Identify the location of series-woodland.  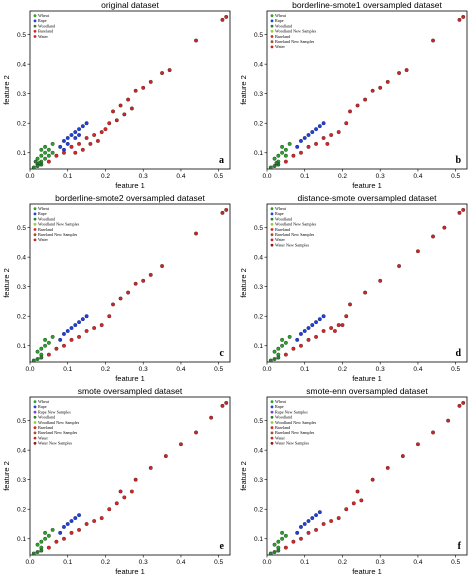
(274, 552).